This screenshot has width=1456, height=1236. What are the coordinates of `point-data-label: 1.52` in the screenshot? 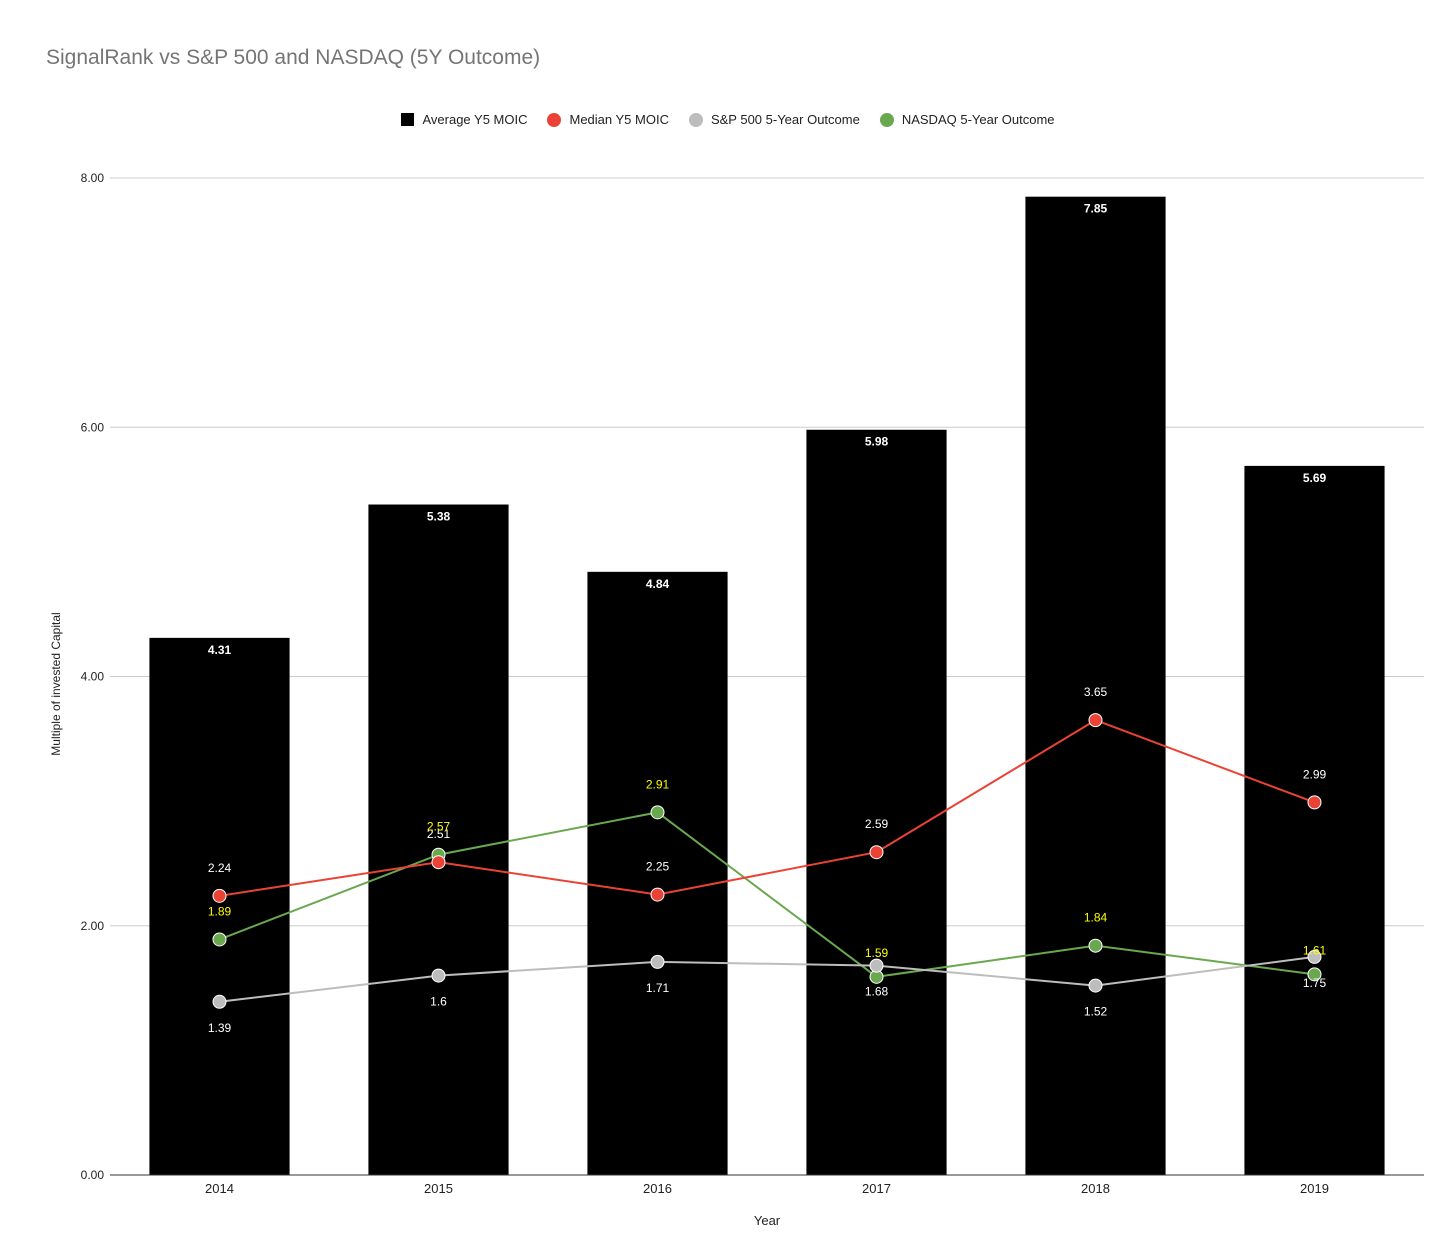 It's located at (1096, 1012).